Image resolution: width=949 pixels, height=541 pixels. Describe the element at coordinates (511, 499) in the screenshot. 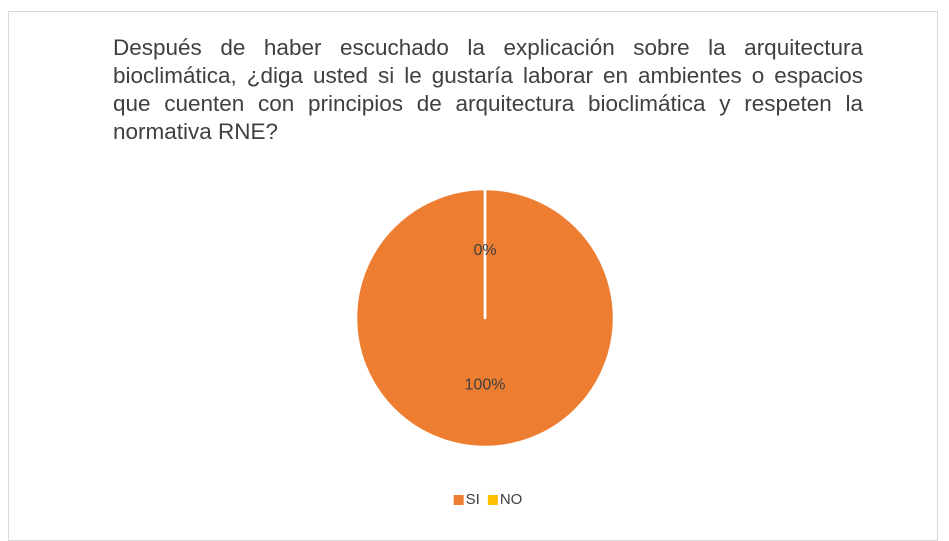

I see `legend-label: NO` at that location.